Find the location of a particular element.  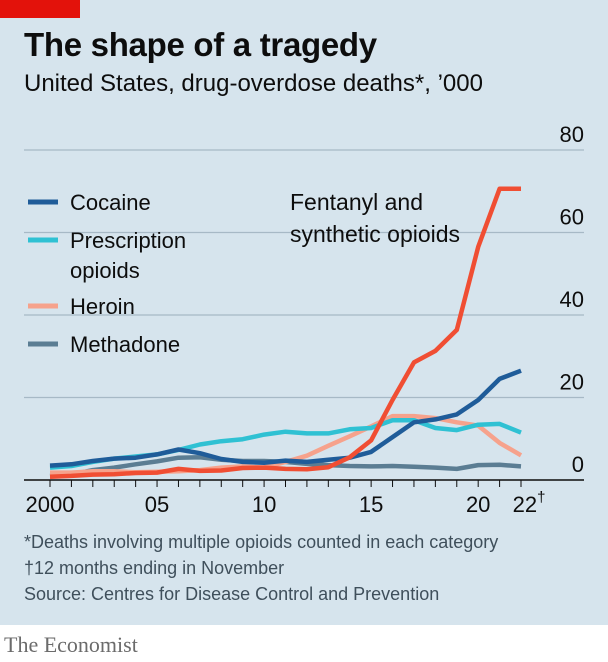

series-line-heroin is located at coordinates (286, 444).